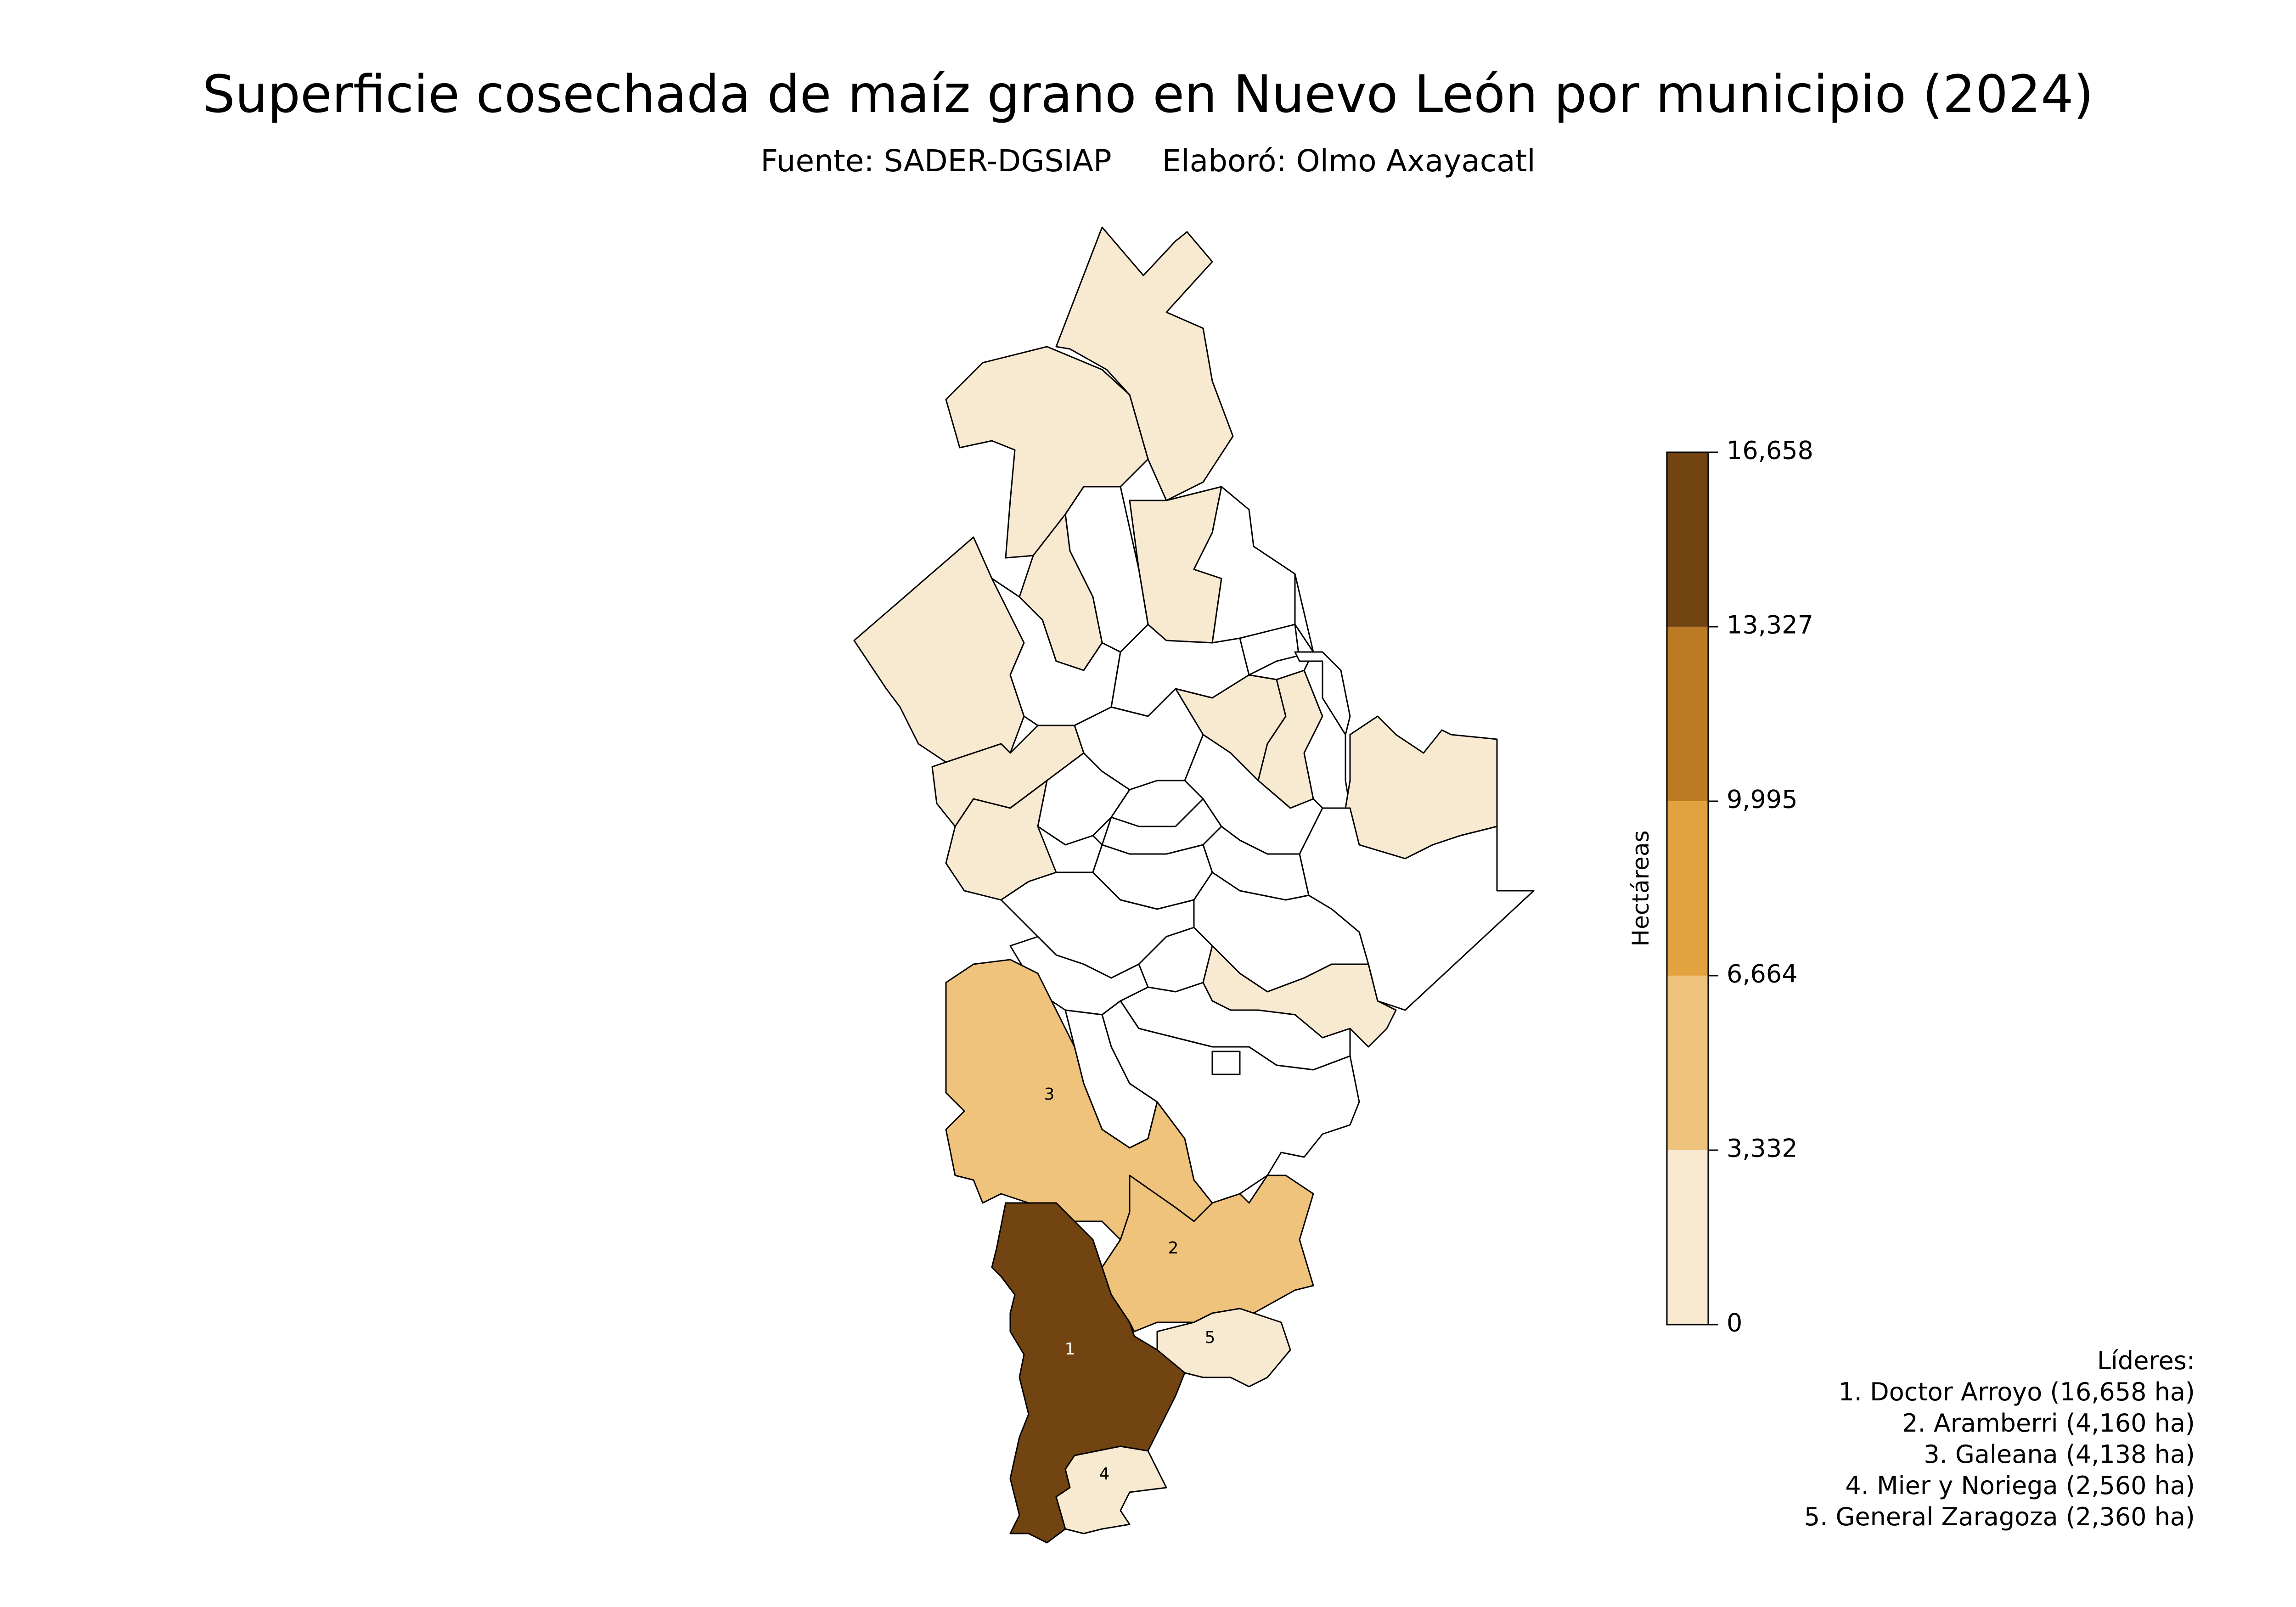 This screenshot has height=1607, width=2296. Describe the element at coordinates (1226, 1063) in the screenshot. I see `municipality-hualahuises` at that location.